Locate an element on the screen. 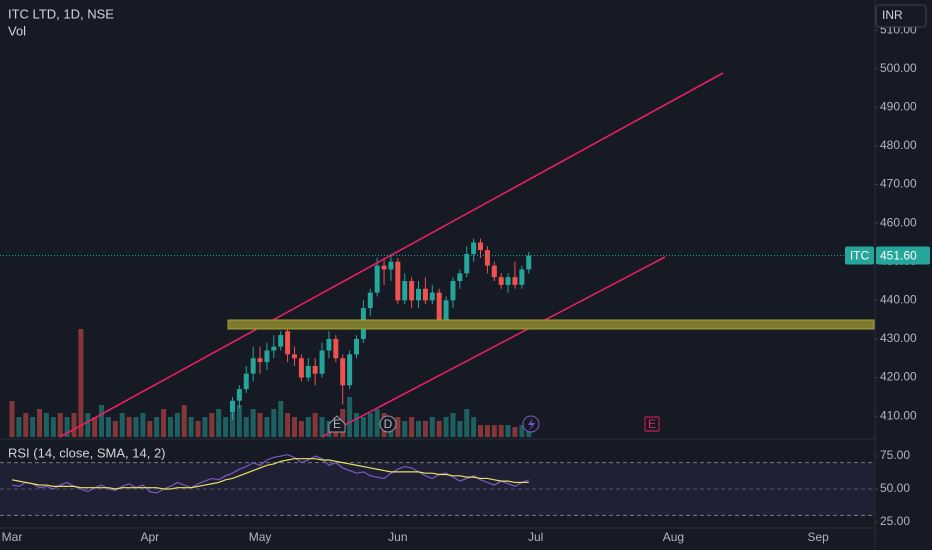 This screenshot has height=550, width=932. y-tick-label: 460.00 is located at coordinates (898, 222).